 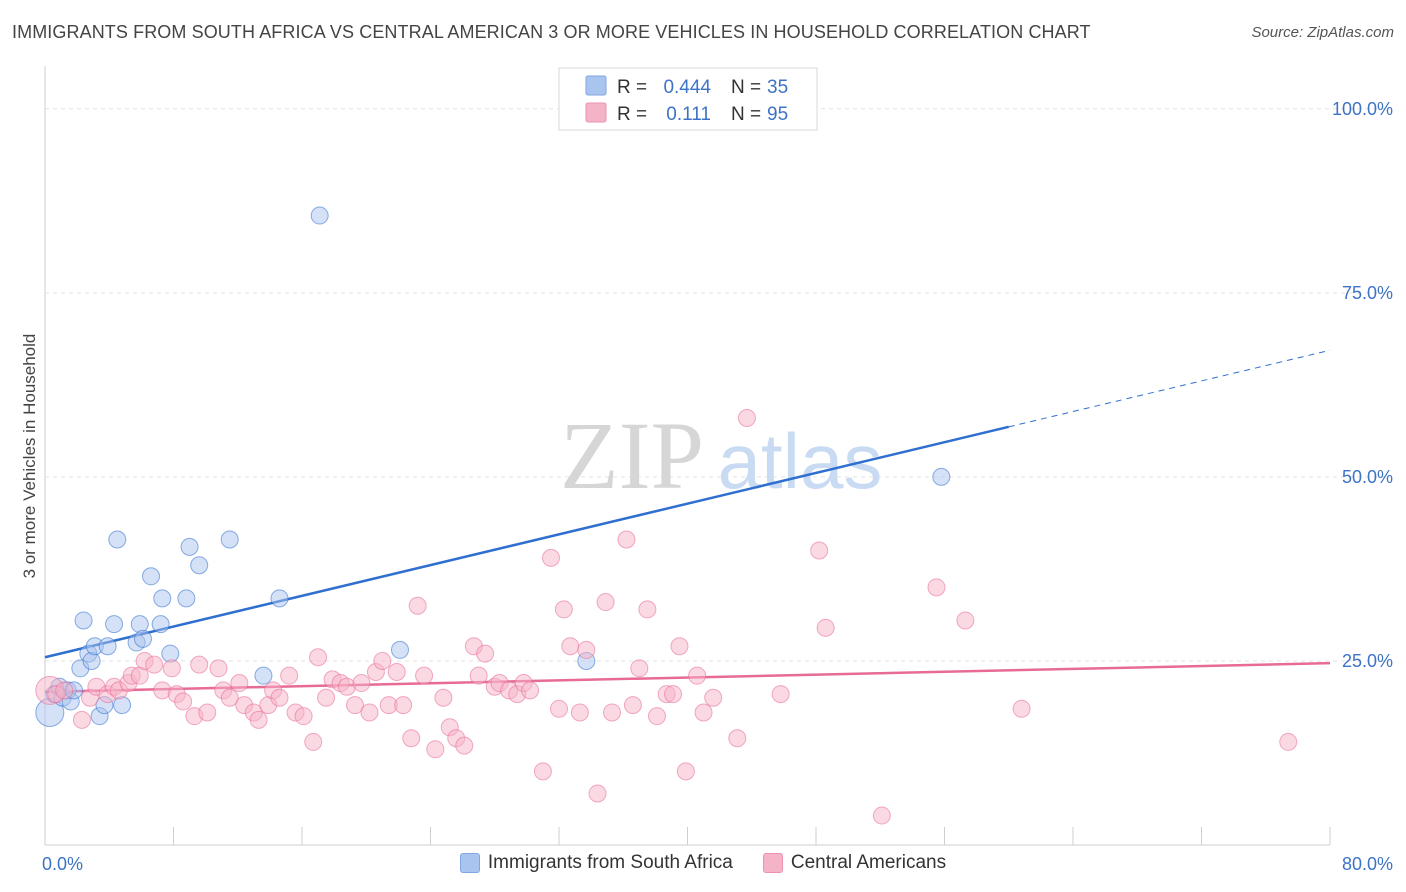 I want to click on y-axis-label: 3 or more Vehicles in Household, so click(x=29, y=456).